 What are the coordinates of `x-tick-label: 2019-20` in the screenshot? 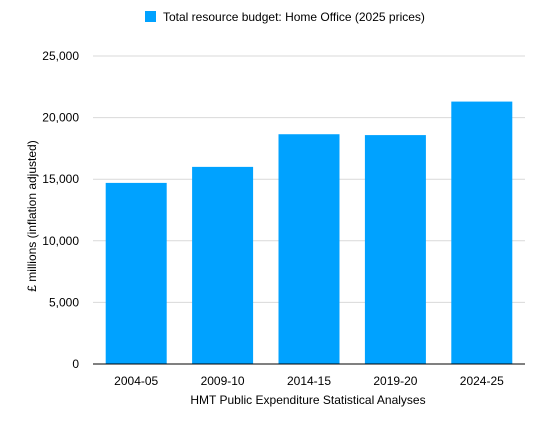 It's located at (395, 381).